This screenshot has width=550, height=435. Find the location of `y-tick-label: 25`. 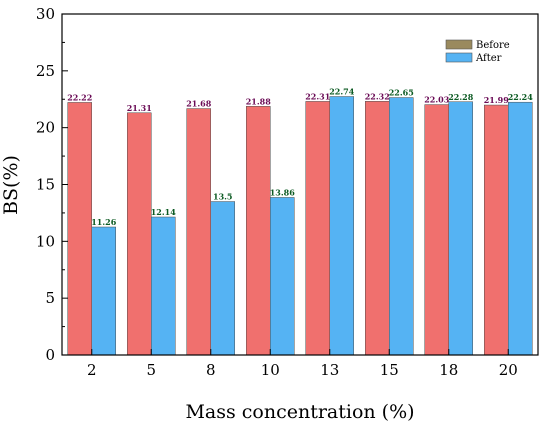

y-tick-label: 25 is located at coordinates (45, 71).